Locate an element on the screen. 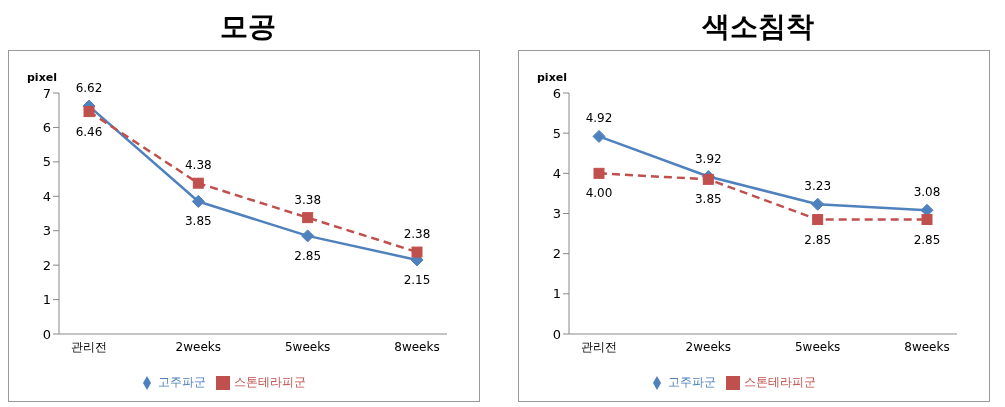 Image resolution: width=1005 pixels, height=407 pixels. data-label: 3.92 is located at coordinates (708, 158).